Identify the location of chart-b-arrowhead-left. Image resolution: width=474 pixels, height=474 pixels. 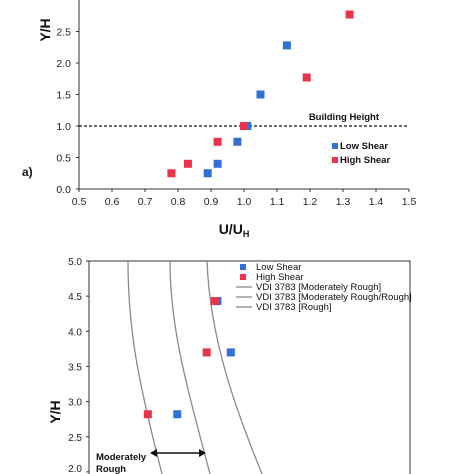
(153, 453).